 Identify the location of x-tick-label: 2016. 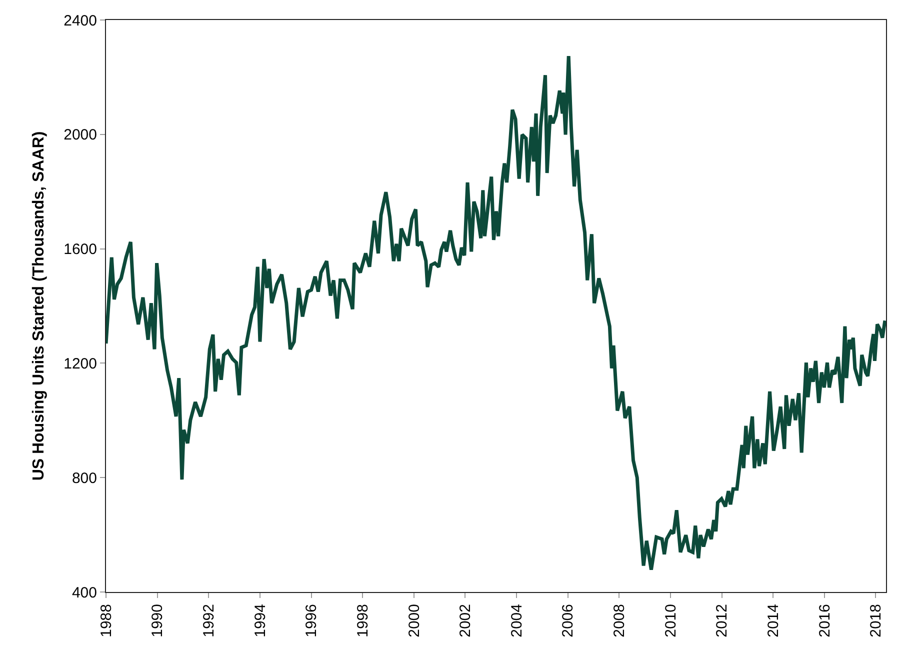
(825, 621).